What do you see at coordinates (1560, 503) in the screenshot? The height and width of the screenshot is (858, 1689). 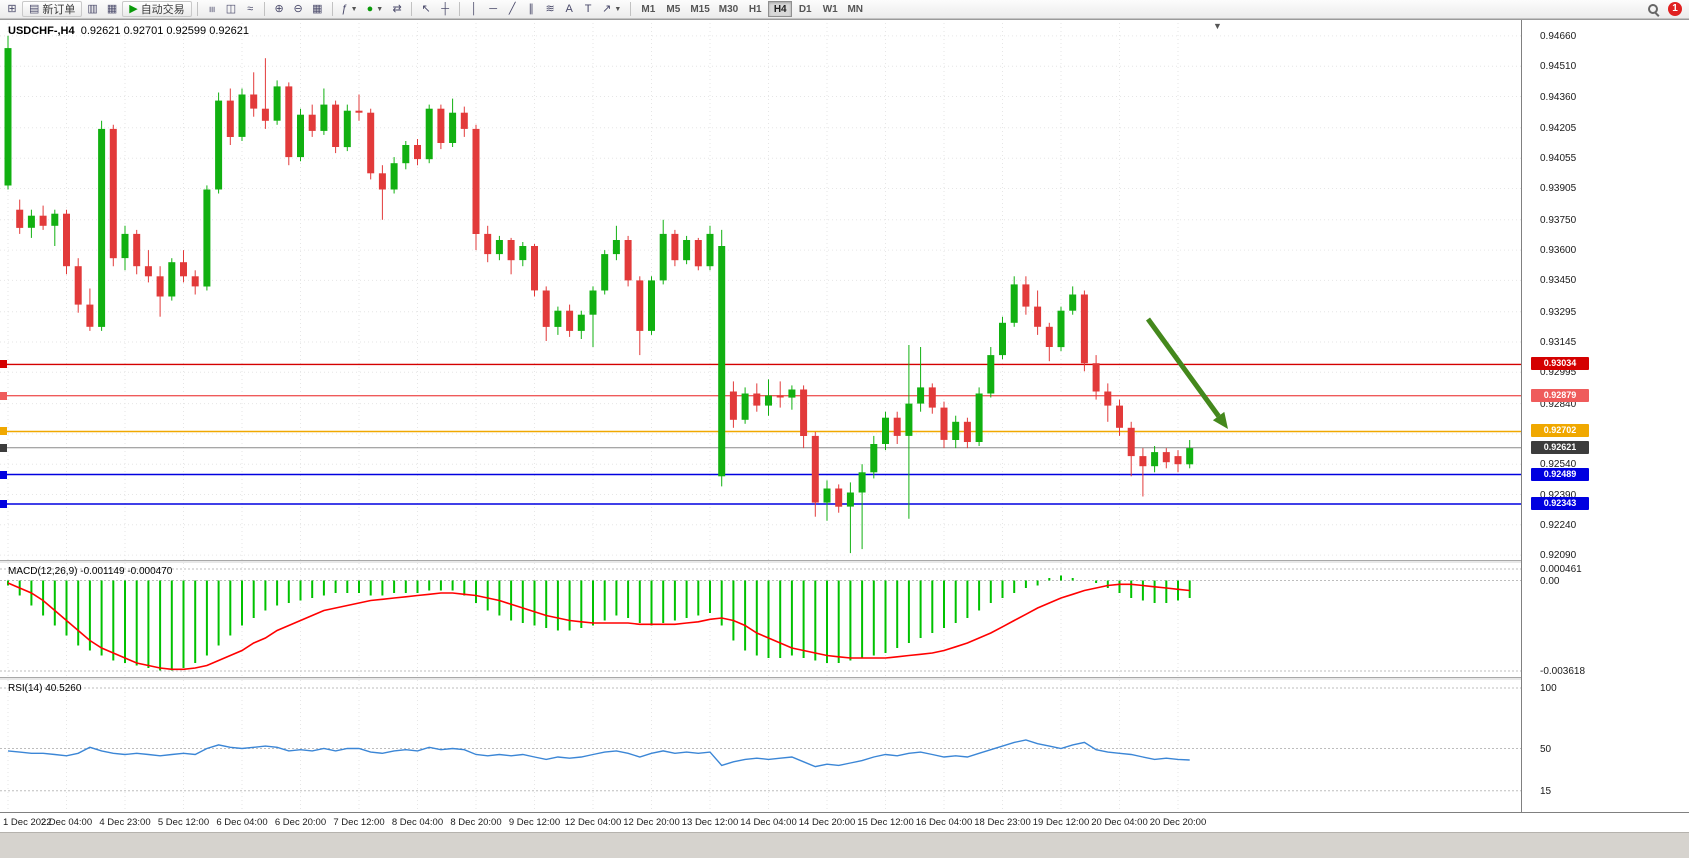 I see `support-2-price-tag: 0.92343` at bounding box center [1560, 503].